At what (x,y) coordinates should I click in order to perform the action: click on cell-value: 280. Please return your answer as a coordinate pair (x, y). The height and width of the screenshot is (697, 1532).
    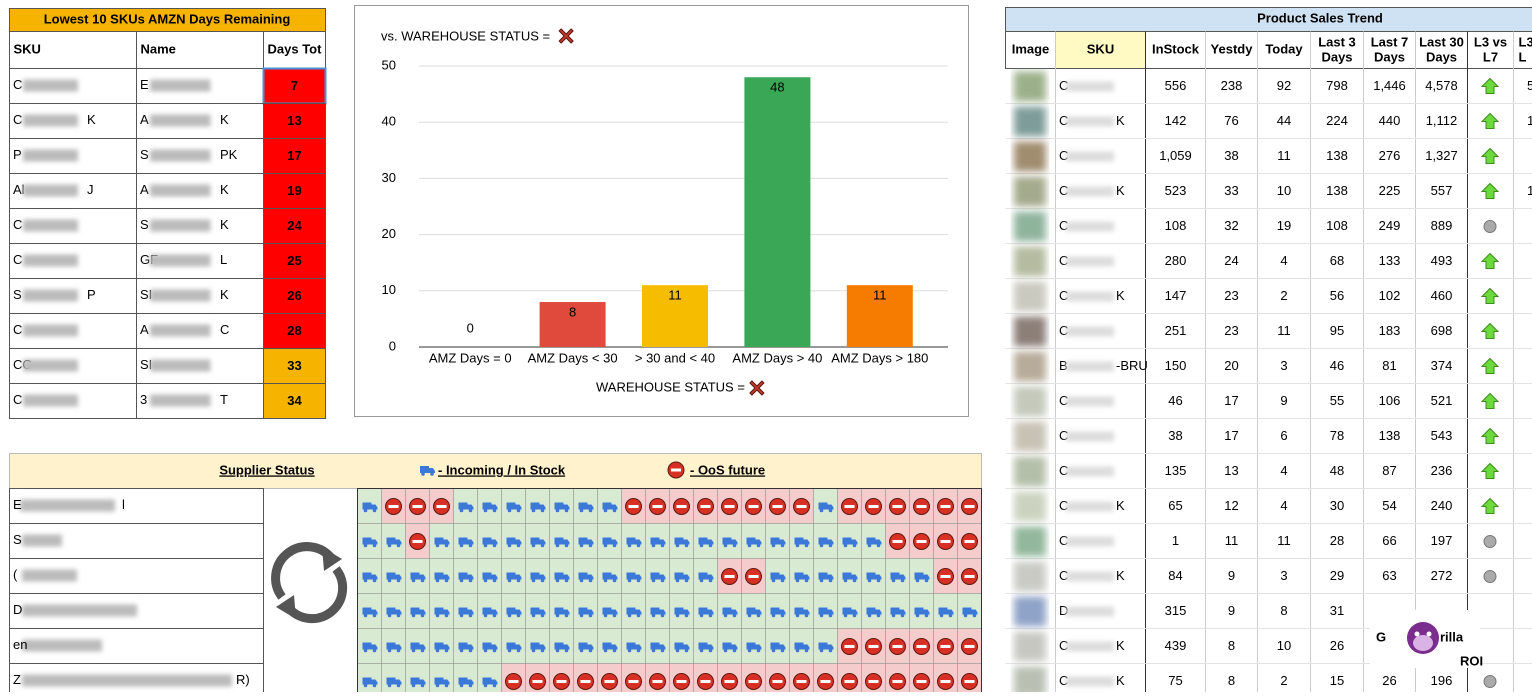
    Looking at the image, I should click on (1176, 260).